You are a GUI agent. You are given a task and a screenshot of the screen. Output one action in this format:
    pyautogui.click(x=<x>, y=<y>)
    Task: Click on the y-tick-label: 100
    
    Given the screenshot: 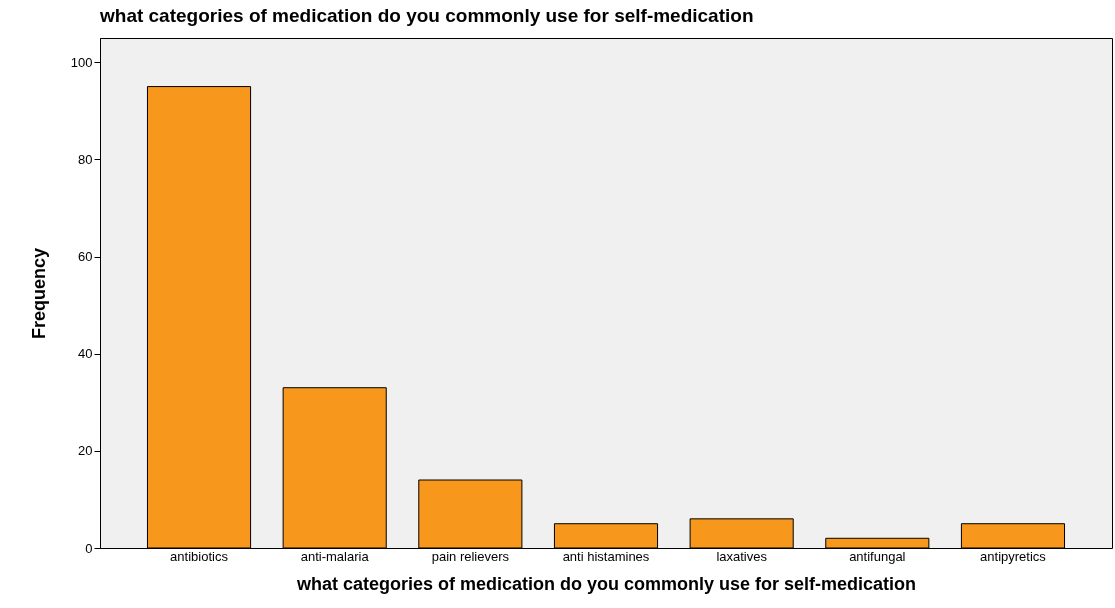 What is the action you would take?
    pyautogui.click(x=81, y=62)
    